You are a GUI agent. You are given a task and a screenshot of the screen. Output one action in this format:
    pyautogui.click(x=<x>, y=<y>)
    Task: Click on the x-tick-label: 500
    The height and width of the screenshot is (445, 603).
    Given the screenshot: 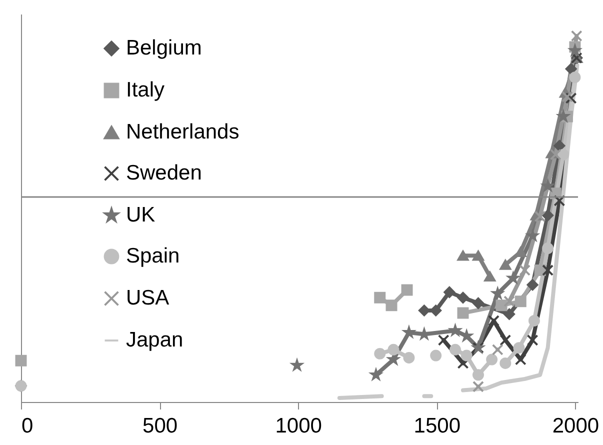 What is the action you would take?
    pyautogui.click(x=160, y=426)
    